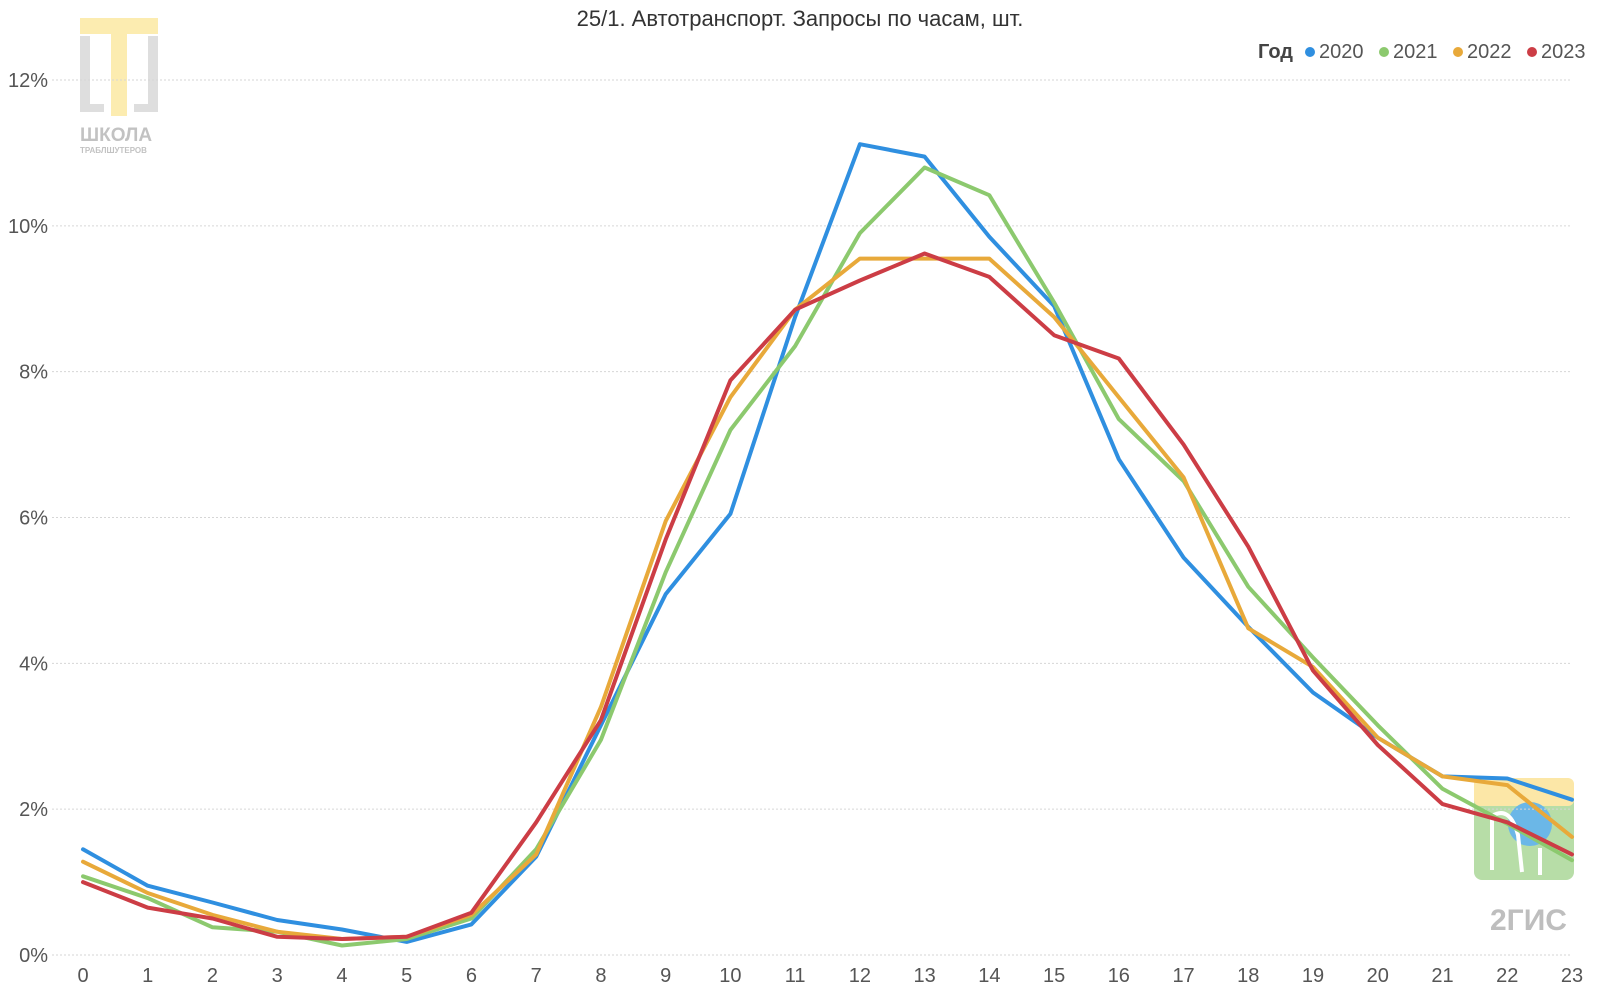 The height and width of the screenshot is (991, 1600). Describe the element at coordinates (1341, 52) in the screenshot. I see `legend-label-2020: 2020` at that location.